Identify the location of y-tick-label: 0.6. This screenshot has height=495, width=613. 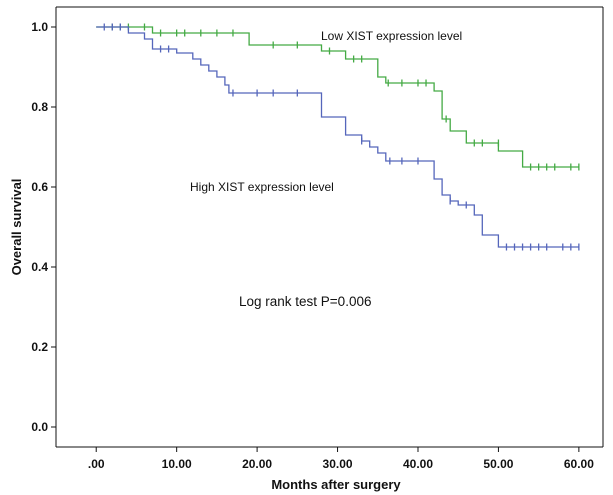
(39, 187).